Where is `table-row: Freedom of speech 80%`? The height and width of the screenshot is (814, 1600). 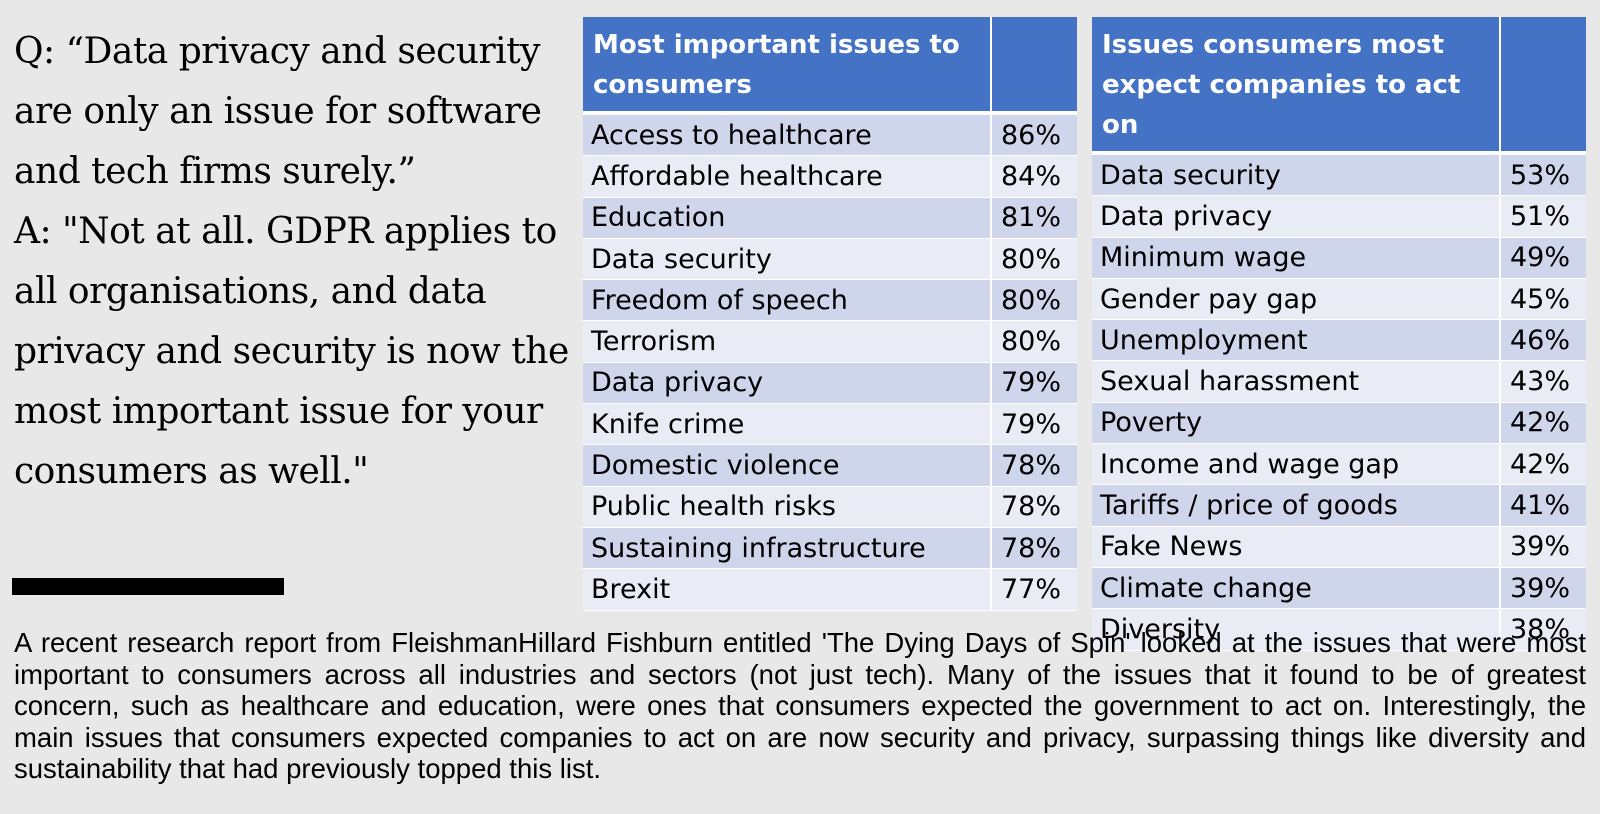 table-row: Freedom of speech 80% is located at coordinates (830, 301).